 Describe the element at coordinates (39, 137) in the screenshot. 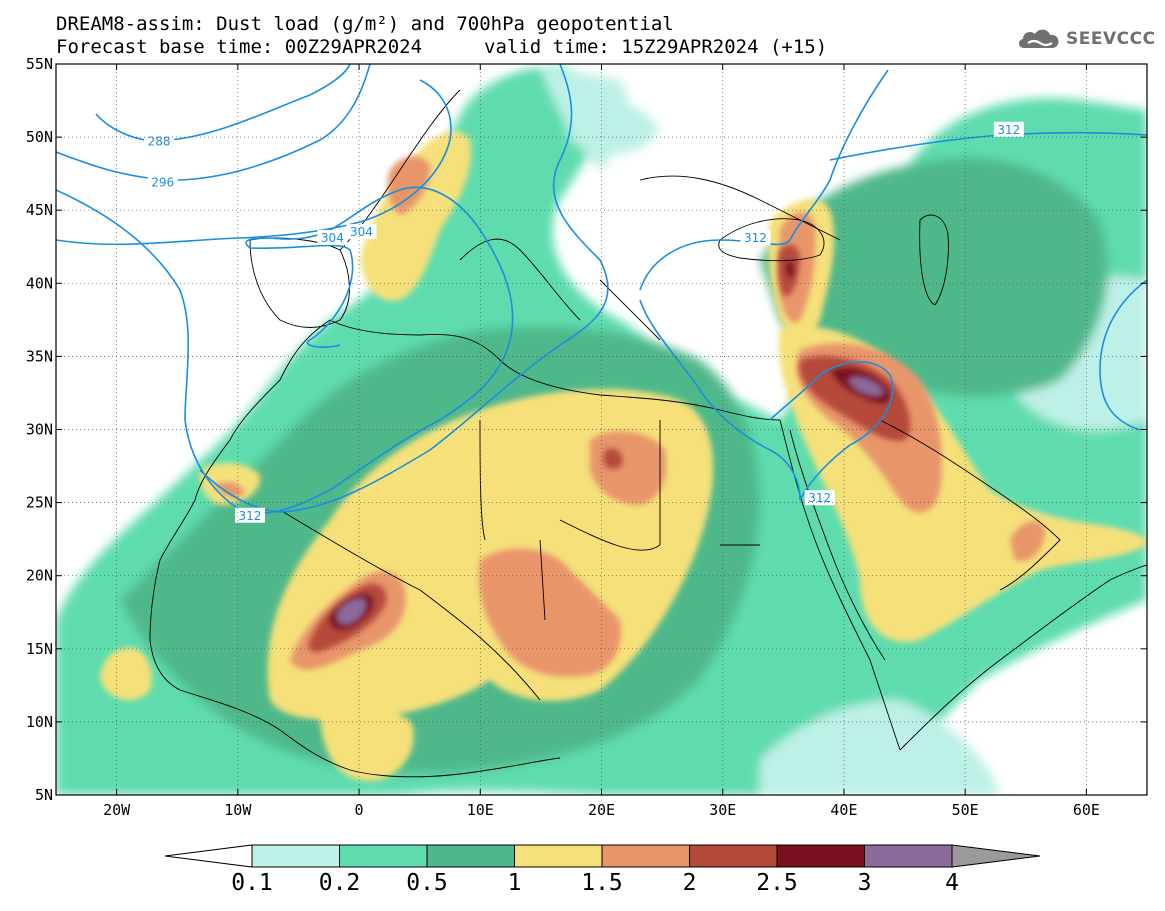

I see `tick-label-lat: 50N` at that location.